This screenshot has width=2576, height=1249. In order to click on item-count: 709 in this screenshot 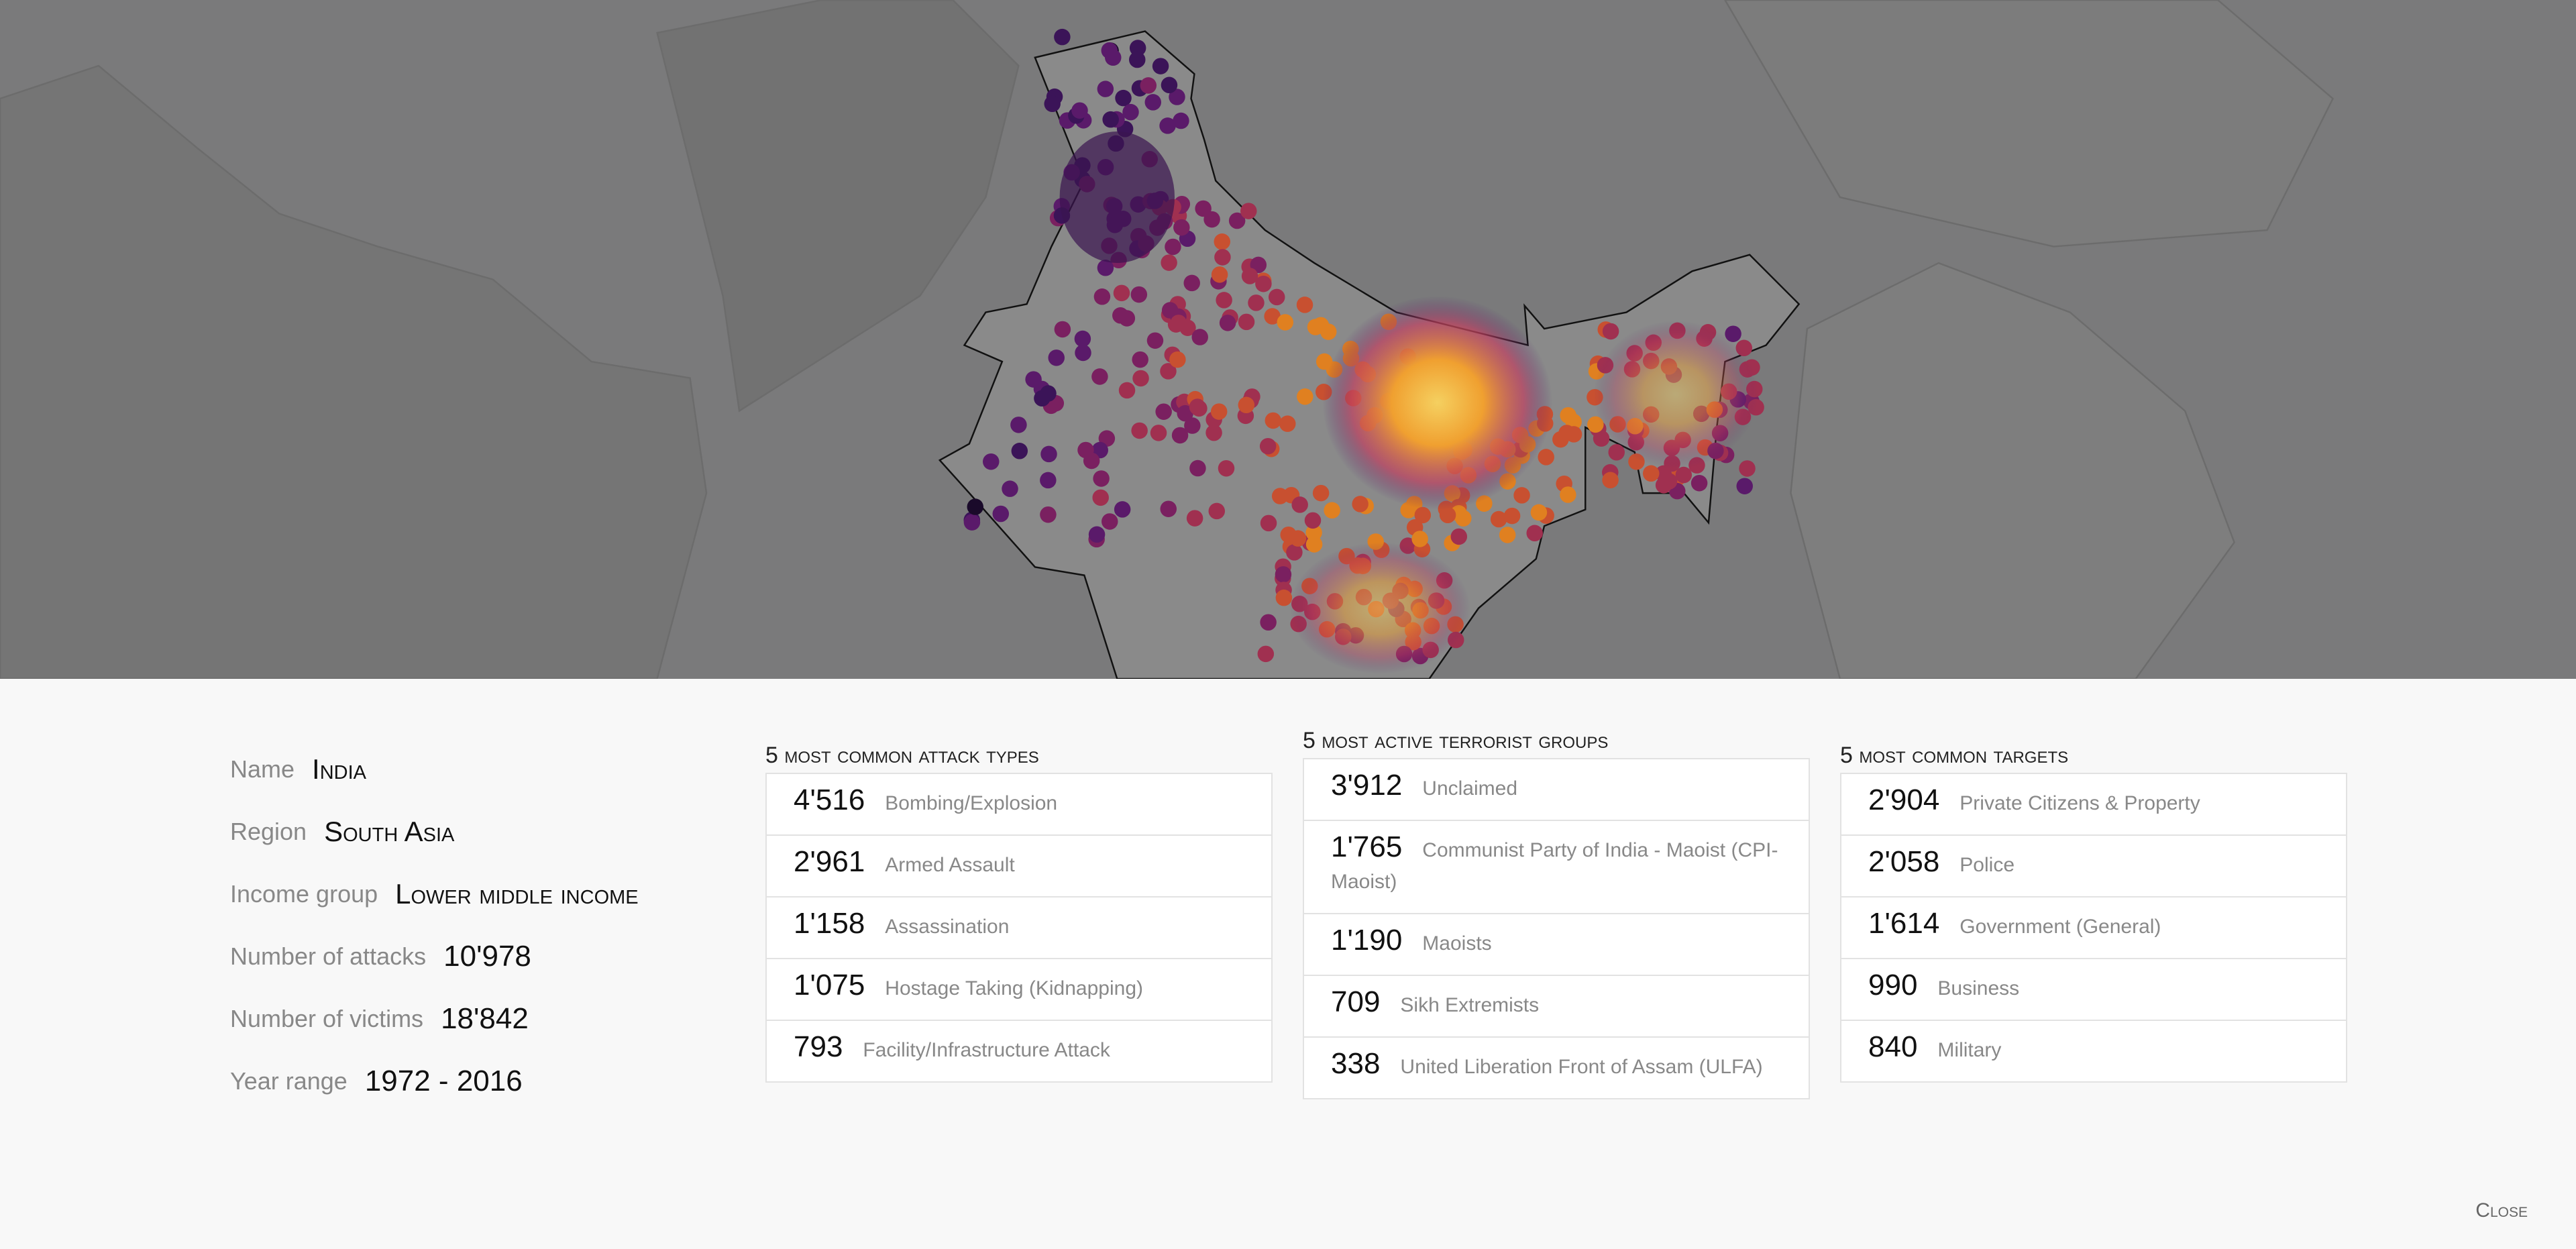, I will do `click(1356, 1001)`.